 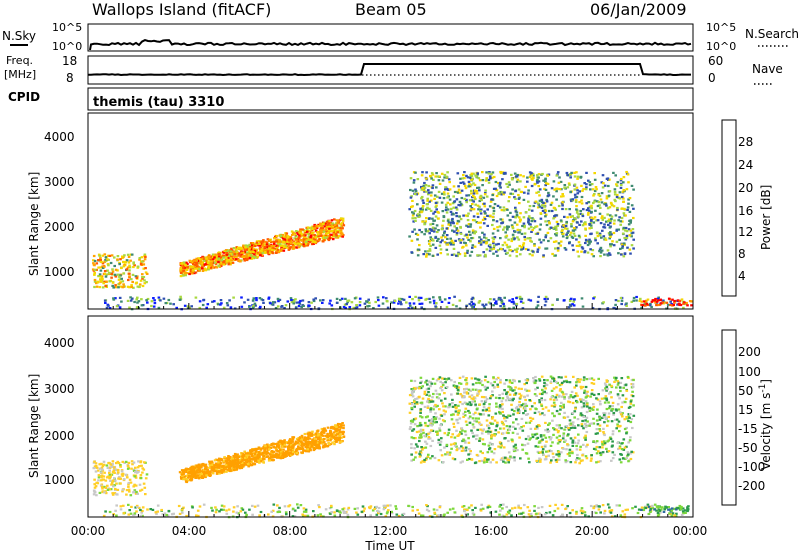 What do you see at coordinates (721, 27) in the screenshot?
I see `nsearch-tick-top: 10^5` at bounding box center [721, 27].